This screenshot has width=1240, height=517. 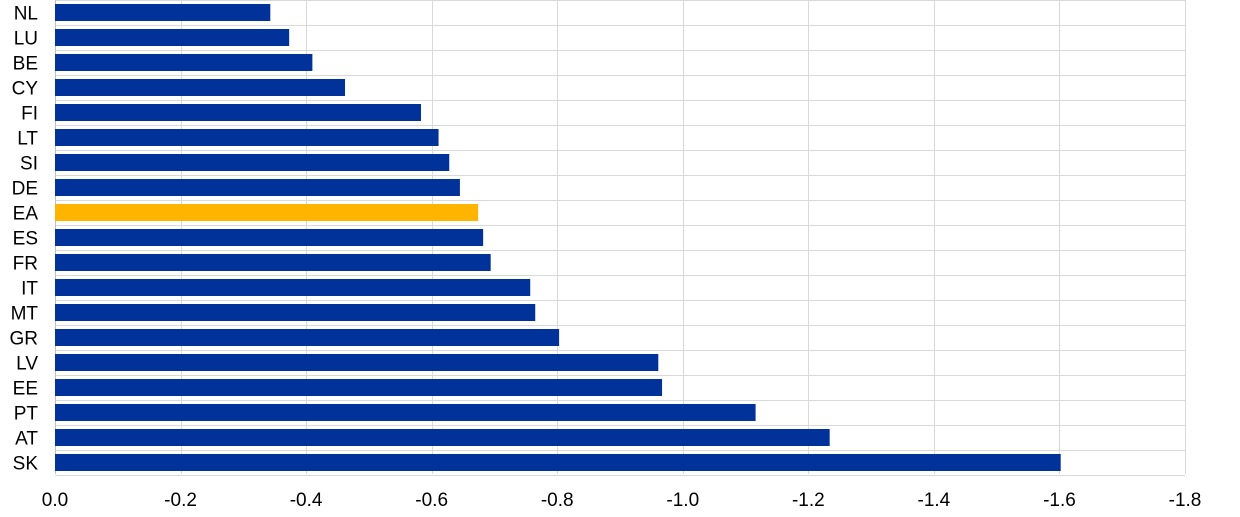 What do you see at coordinates (558, 462) in the screenshot?
I see `bar-sk` at bounding box center [558, 462].